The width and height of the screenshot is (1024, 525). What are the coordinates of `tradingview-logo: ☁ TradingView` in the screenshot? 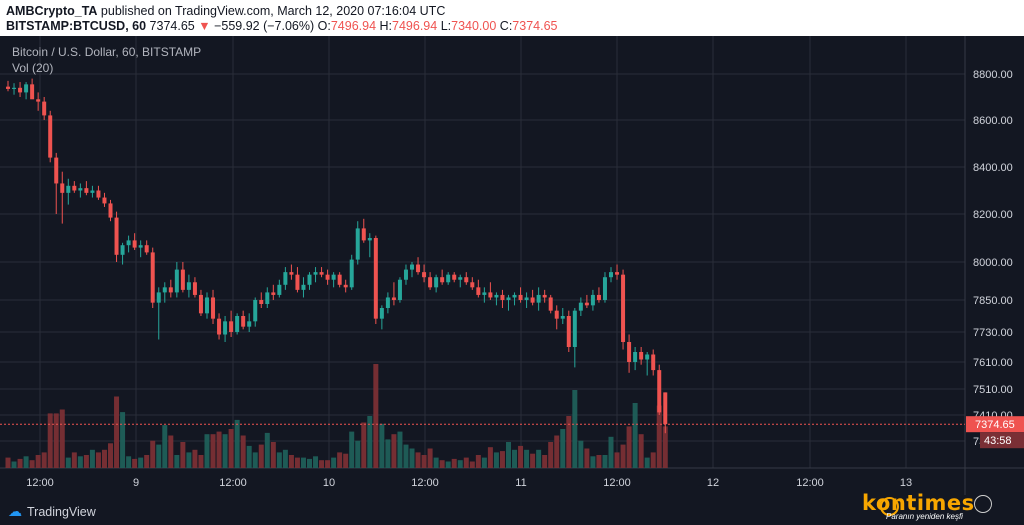 It's located at (52, 511).